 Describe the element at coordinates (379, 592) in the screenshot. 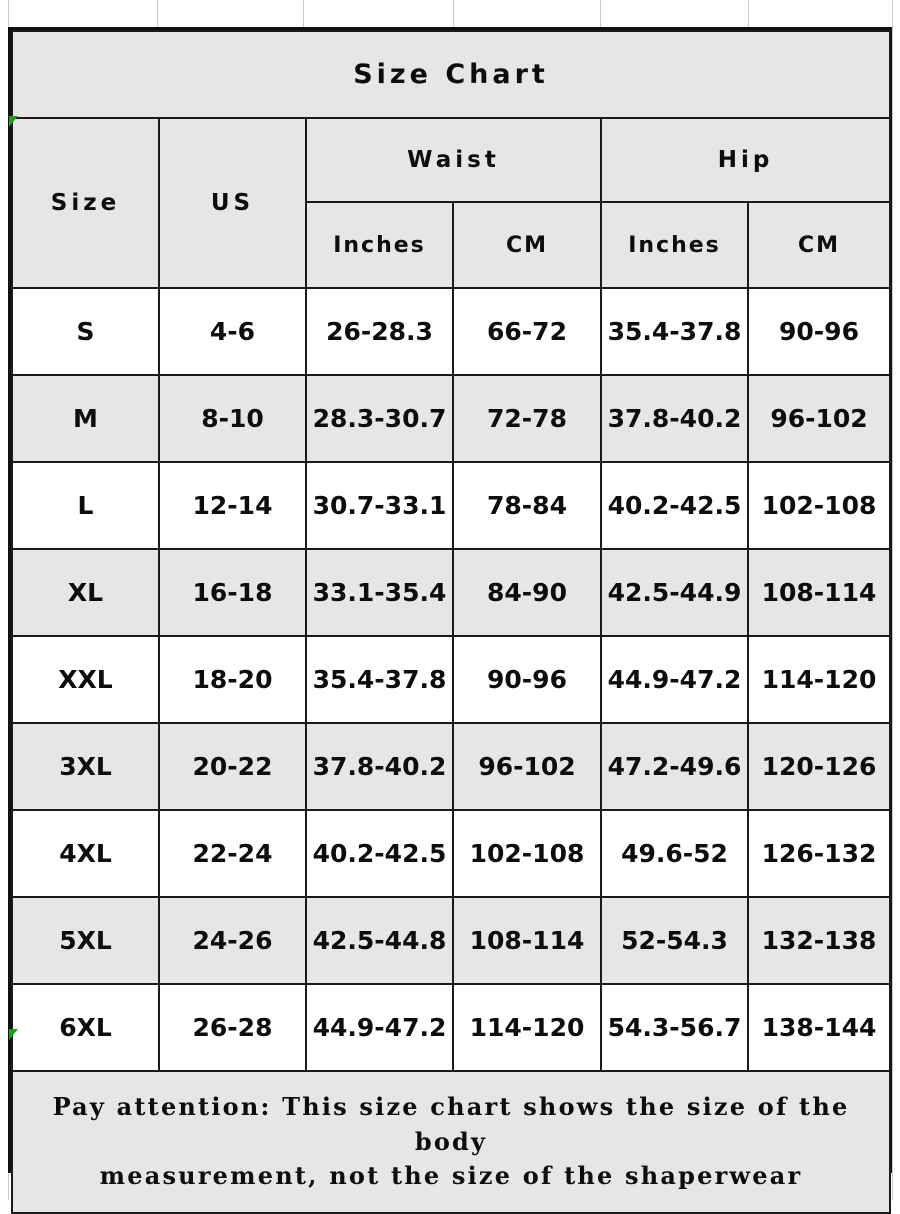

I see `cell-waist-inches: 33.1-35.4` at that location.